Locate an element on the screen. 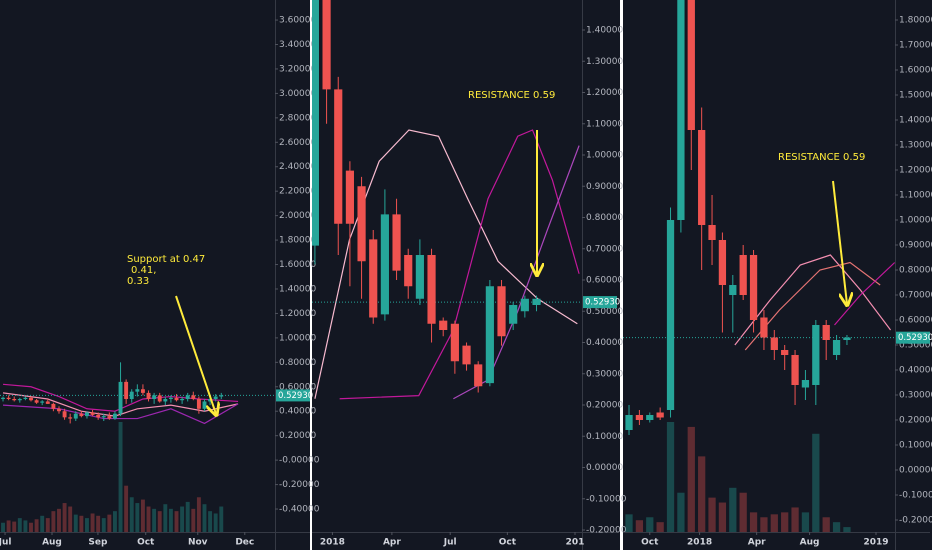  y-tick-label: -0.10000 is located at coordinates (606, 499).